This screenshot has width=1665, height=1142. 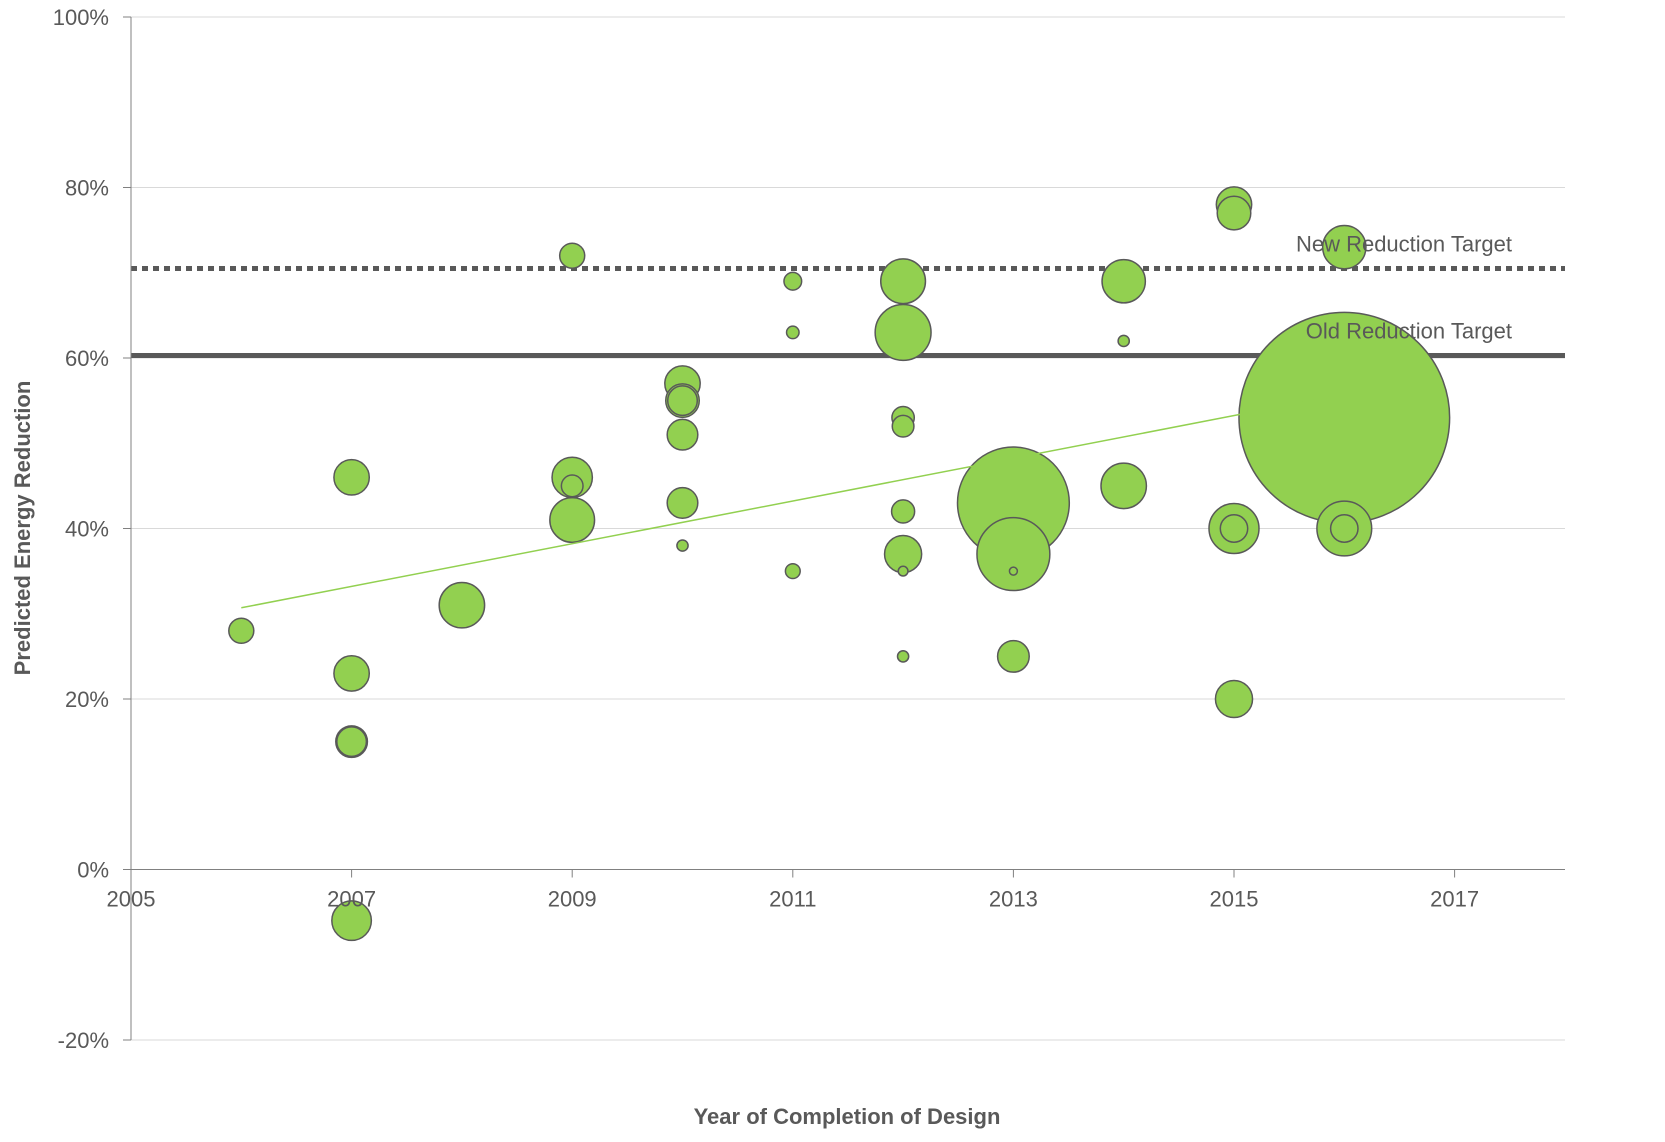 I want to click on new-target-label: New Reduction Target, so click(x=1404, y=243).